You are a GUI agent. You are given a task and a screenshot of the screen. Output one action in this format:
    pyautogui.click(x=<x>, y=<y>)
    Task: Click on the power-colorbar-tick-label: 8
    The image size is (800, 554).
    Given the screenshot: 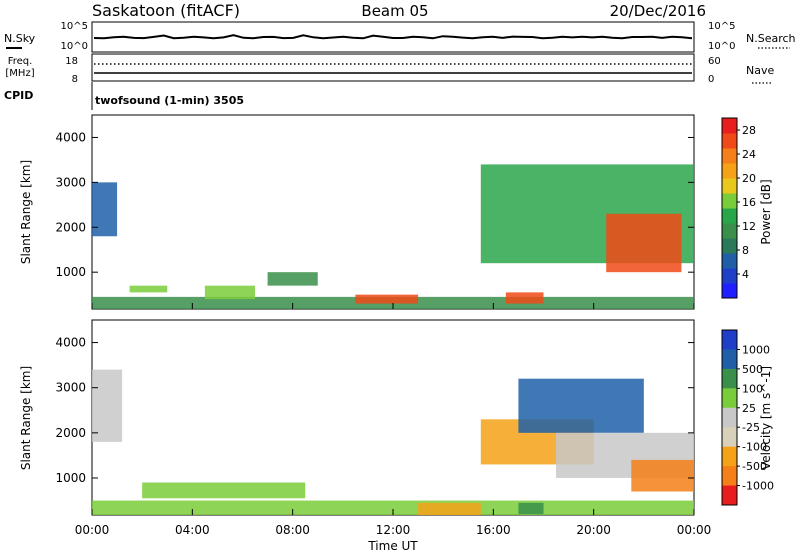 What is the action you would take?
    pyautogui.click(x=745, y=250)
    